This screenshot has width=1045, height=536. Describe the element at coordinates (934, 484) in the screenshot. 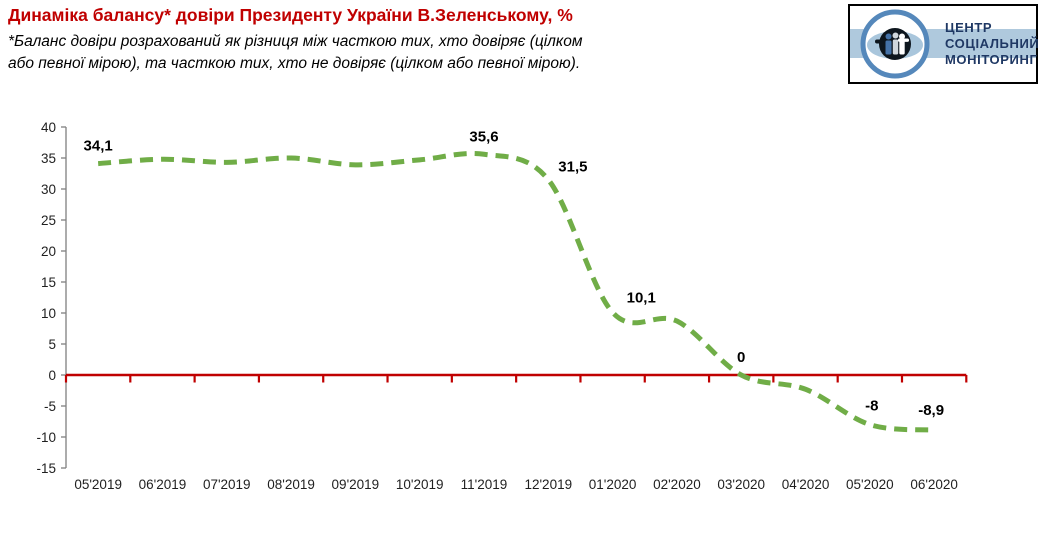

I see `x-axis-label: 06'2020` at that location.